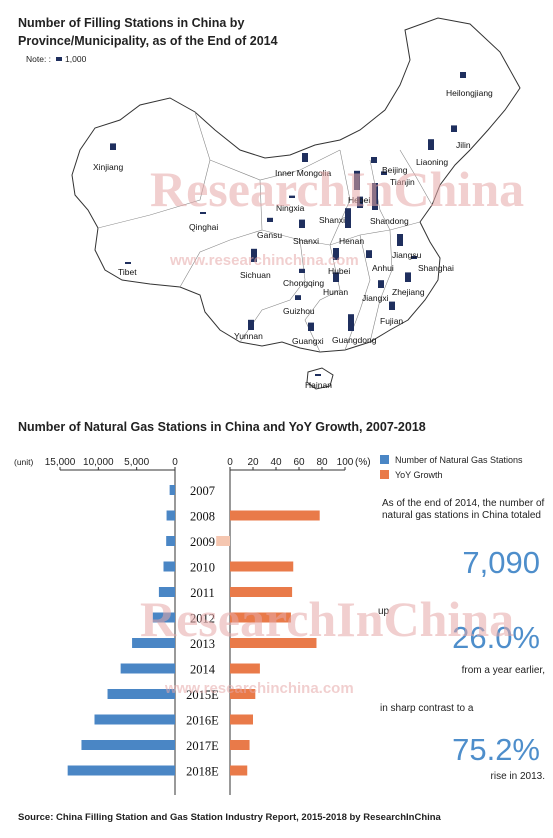 This screenshot has width=553, height=838. Describe the element at coordinates (202, 619) in the screenshot. I see `category-label: 2012` at that location.